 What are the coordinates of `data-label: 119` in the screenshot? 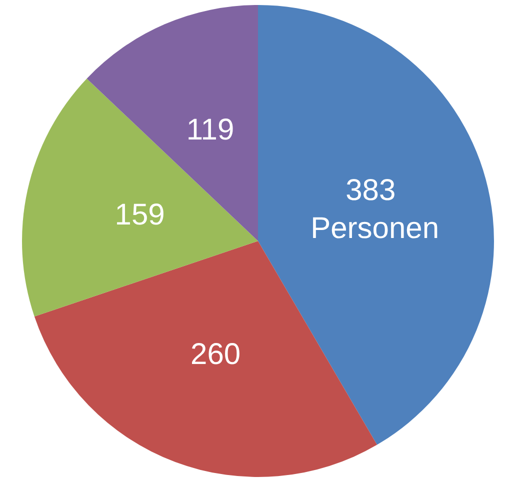 It's located at (210, 129).